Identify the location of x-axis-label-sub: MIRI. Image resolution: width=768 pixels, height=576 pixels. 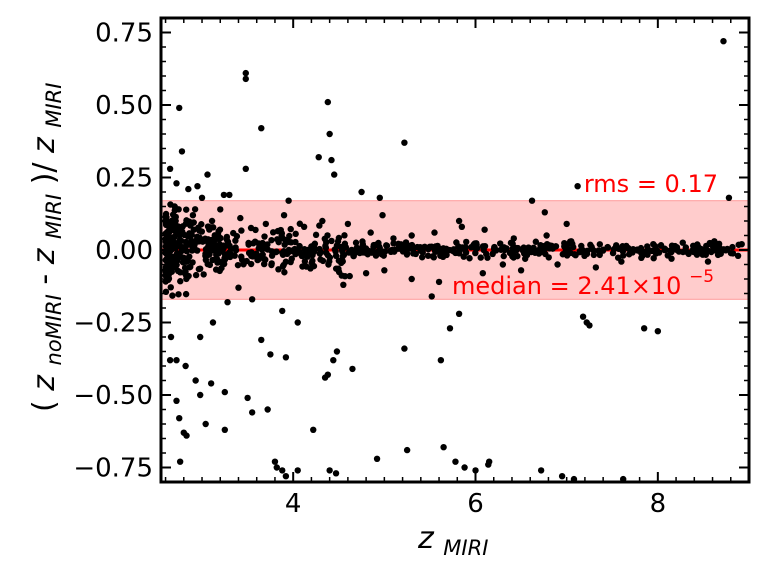
(465, 548).